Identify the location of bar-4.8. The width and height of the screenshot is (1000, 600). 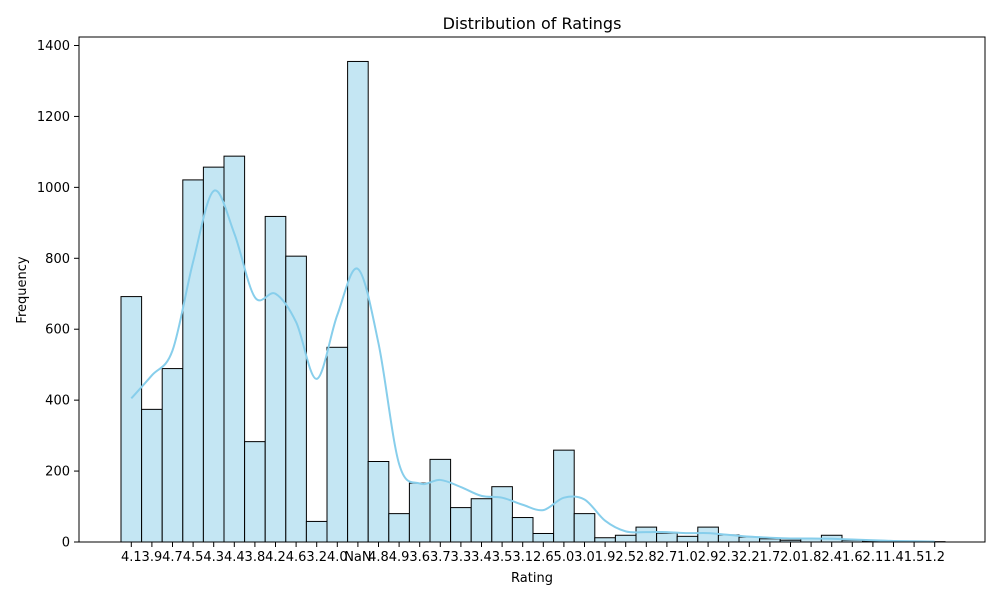
(378, 502).